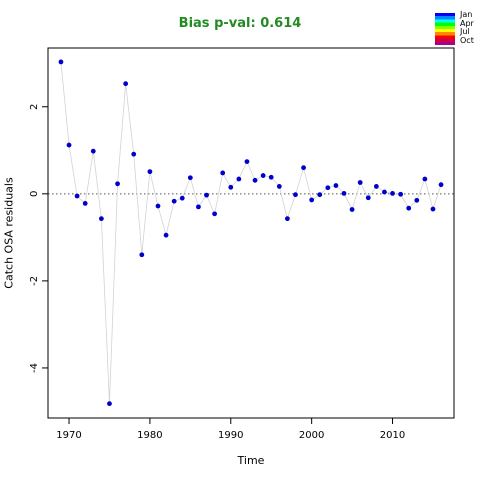 Image resolution: width=480 pixels, height=480 pixels. I want to click on chart-title: Bias p-val: 0.614, so click(240, 23).